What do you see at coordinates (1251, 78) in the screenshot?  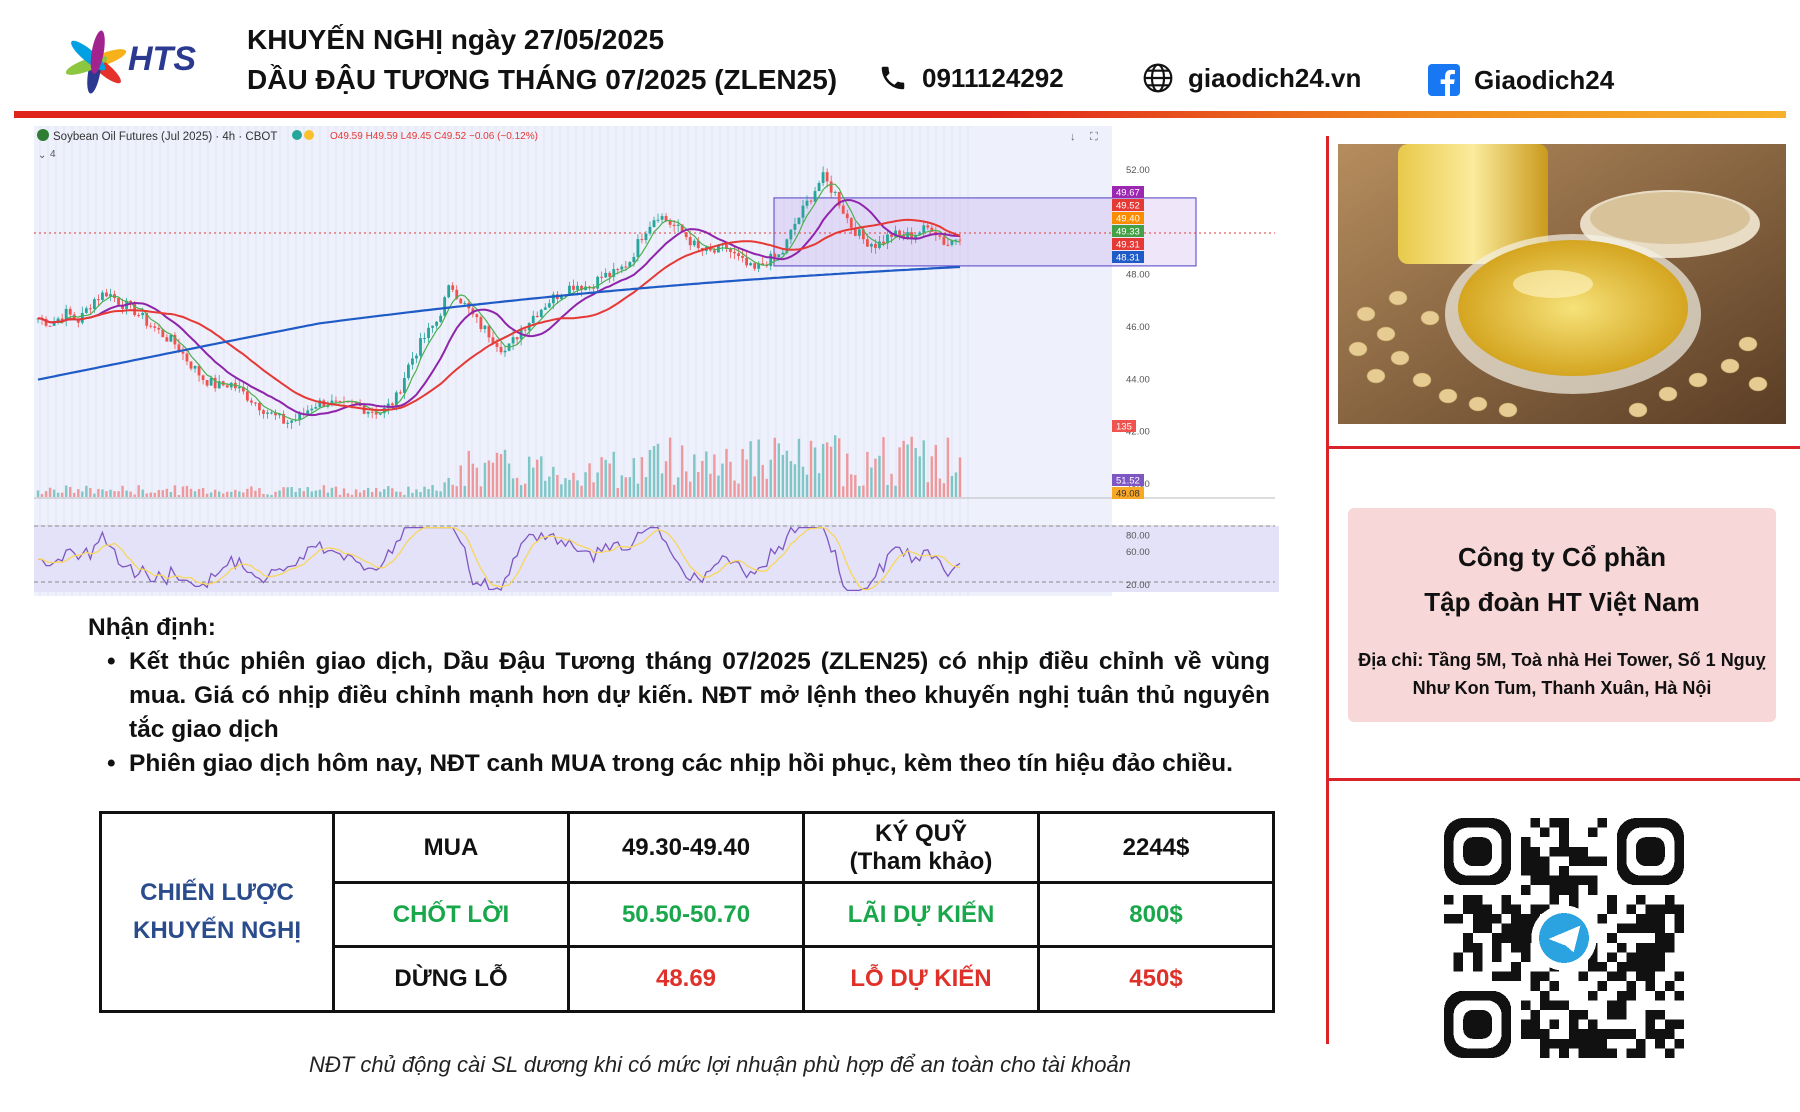 I see `website-link: giaodich24.vn` at bounding box center [1251, 78].